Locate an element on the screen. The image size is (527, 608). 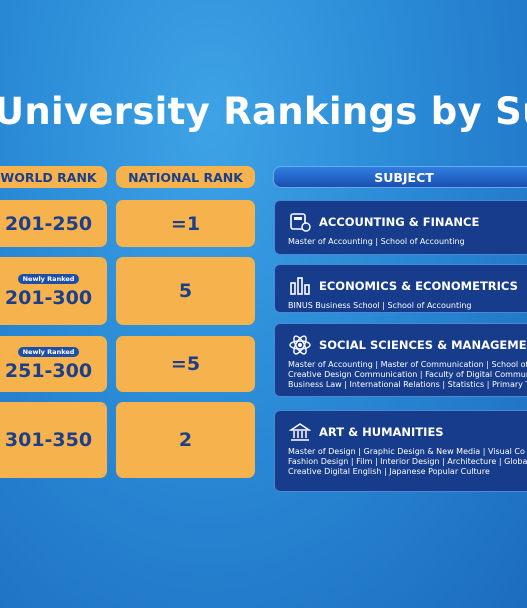
column-header: SUBJECT is located at coordinates (400, 177).